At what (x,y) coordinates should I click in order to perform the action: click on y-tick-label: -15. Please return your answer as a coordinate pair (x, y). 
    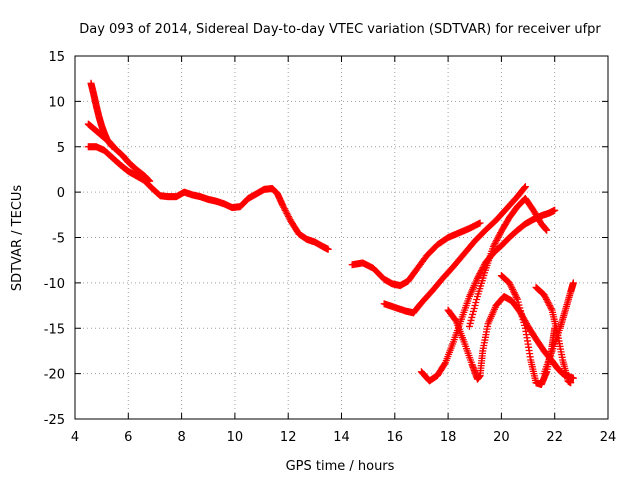
    Looking at the image, I should click on (54, 329).